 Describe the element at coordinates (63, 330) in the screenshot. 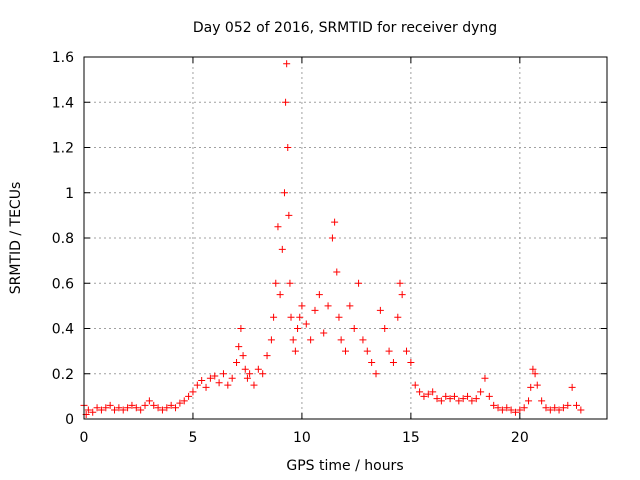

I see `y-tick-label: 0.4` at that location.